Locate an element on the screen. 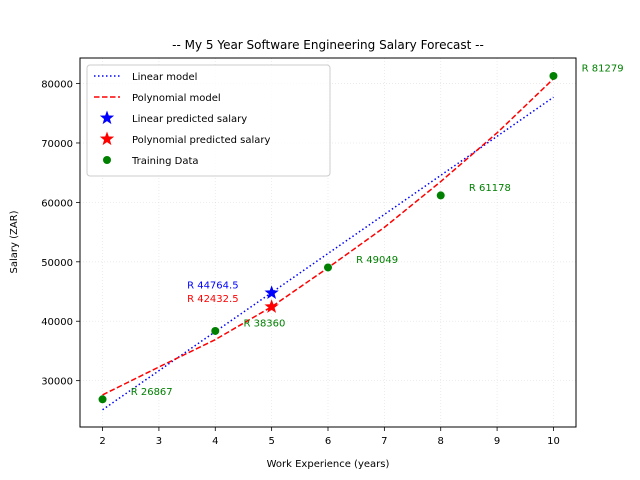 Image resolution: width=640 pixels, height=480 pixels. y-tick-label: 80000 is located at coordinates (57, 85).